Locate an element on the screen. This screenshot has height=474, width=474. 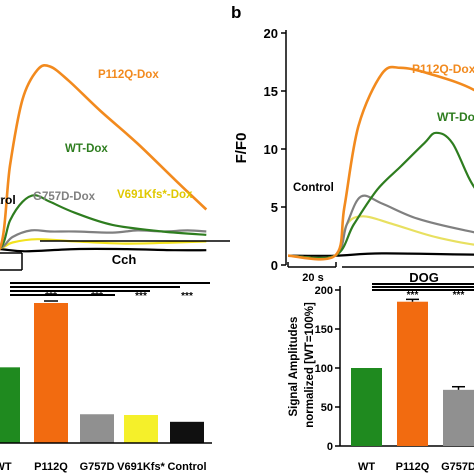
a-trace-label-control: Control is located at coordinates (8, 200).